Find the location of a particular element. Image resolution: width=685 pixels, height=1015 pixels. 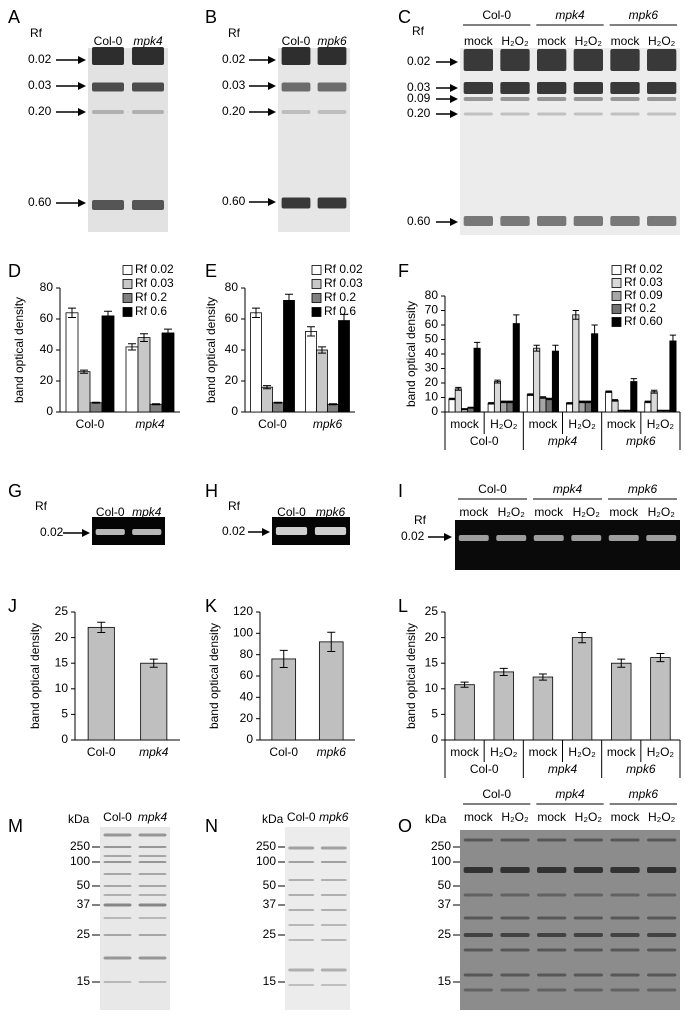

y-tick-label: 15 is located at coordinates (62, 662).